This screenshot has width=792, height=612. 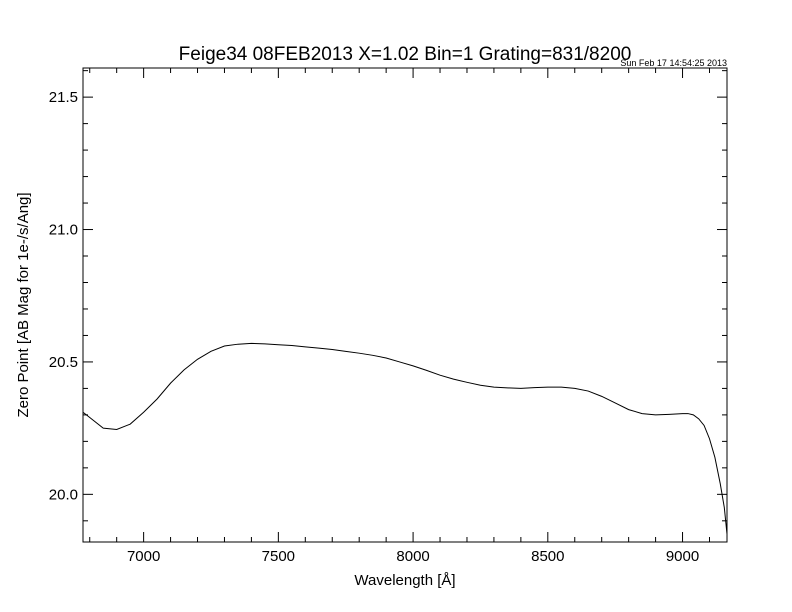 I want to click on x-axis-tick-labels: 7000 7500 8000 8500 9000, so click(x=413, y=556).